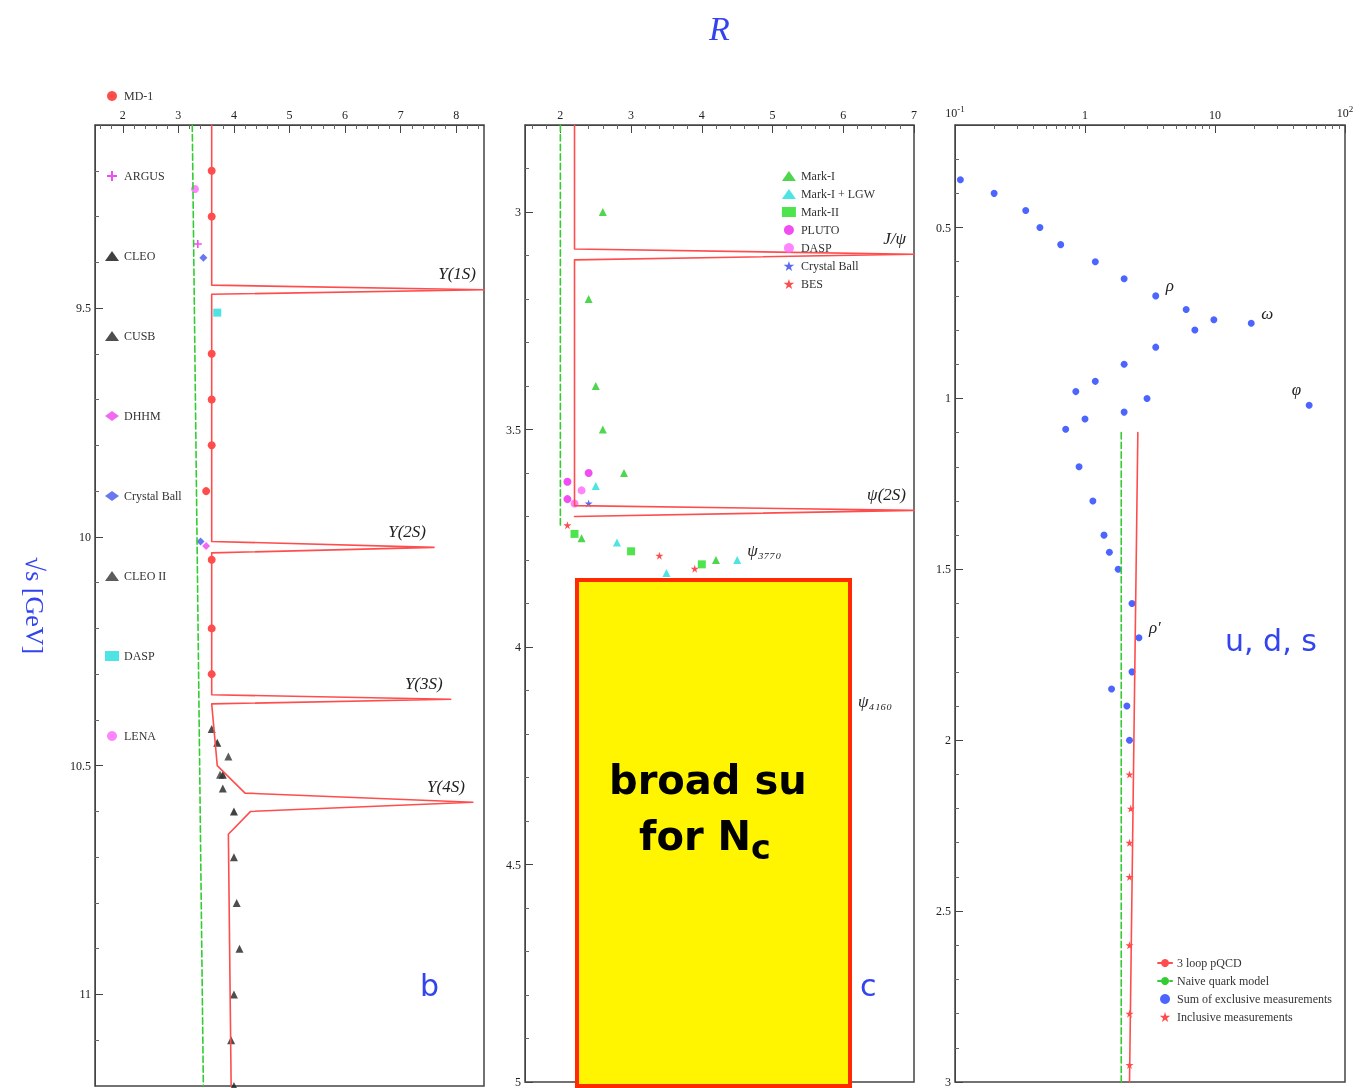  I want to click on x-tick-label: 10, so click(1215, 115).